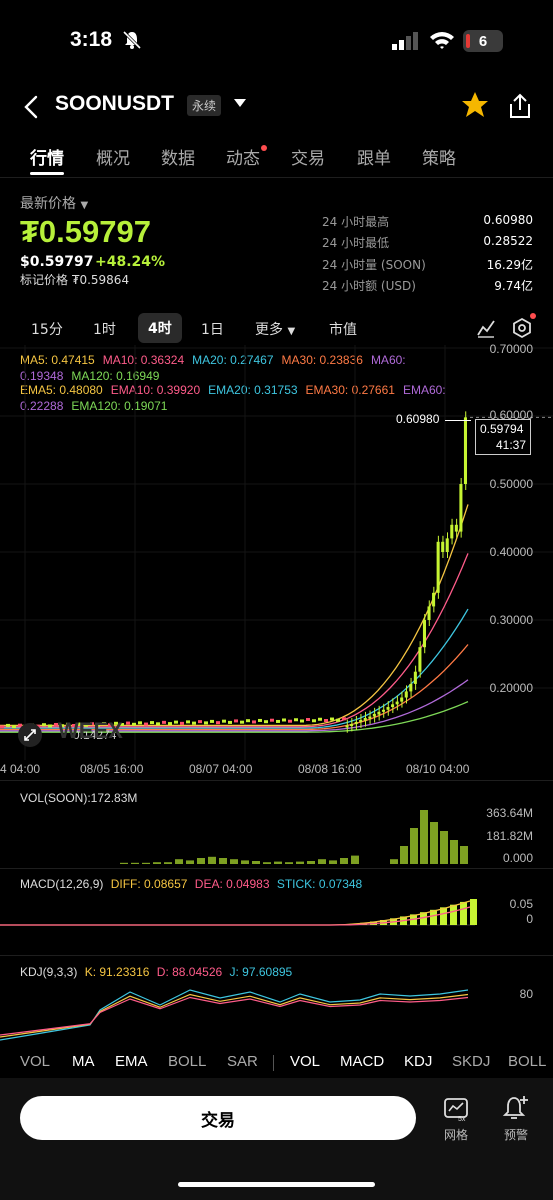 The height and width of the screenshot is (1200, 553). What do you see at coordinates (273, 1063) in the screenshot?
I see `tabs-separator` at bounding box center [273, 1063].